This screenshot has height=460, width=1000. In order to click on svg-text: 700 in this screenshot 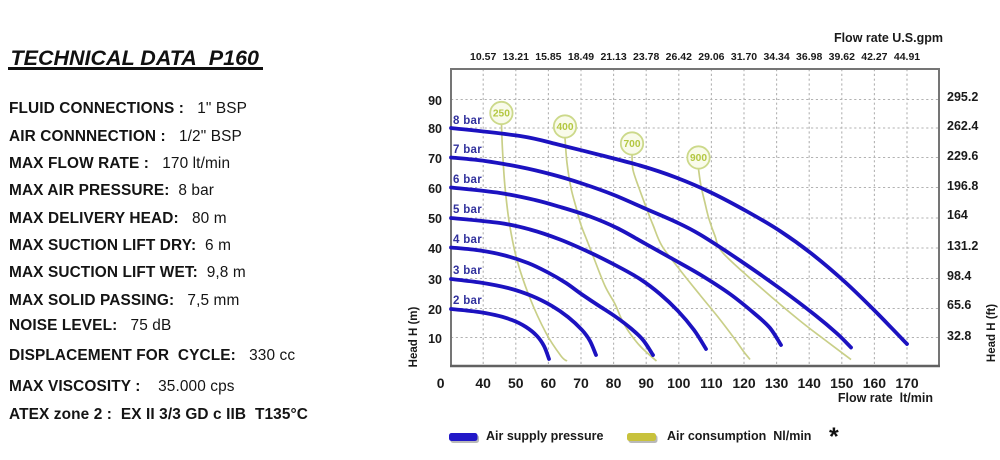, I will do `click(632, 144)`.